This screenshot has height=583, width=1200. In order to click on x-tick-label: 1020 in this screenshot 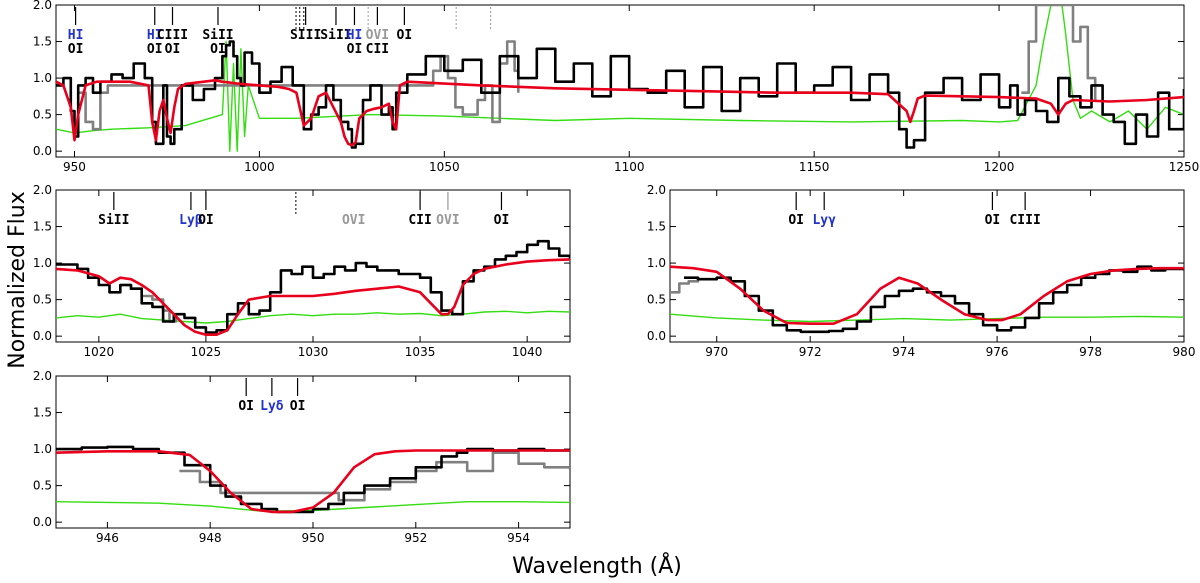, I will do `click(99, 352)`.